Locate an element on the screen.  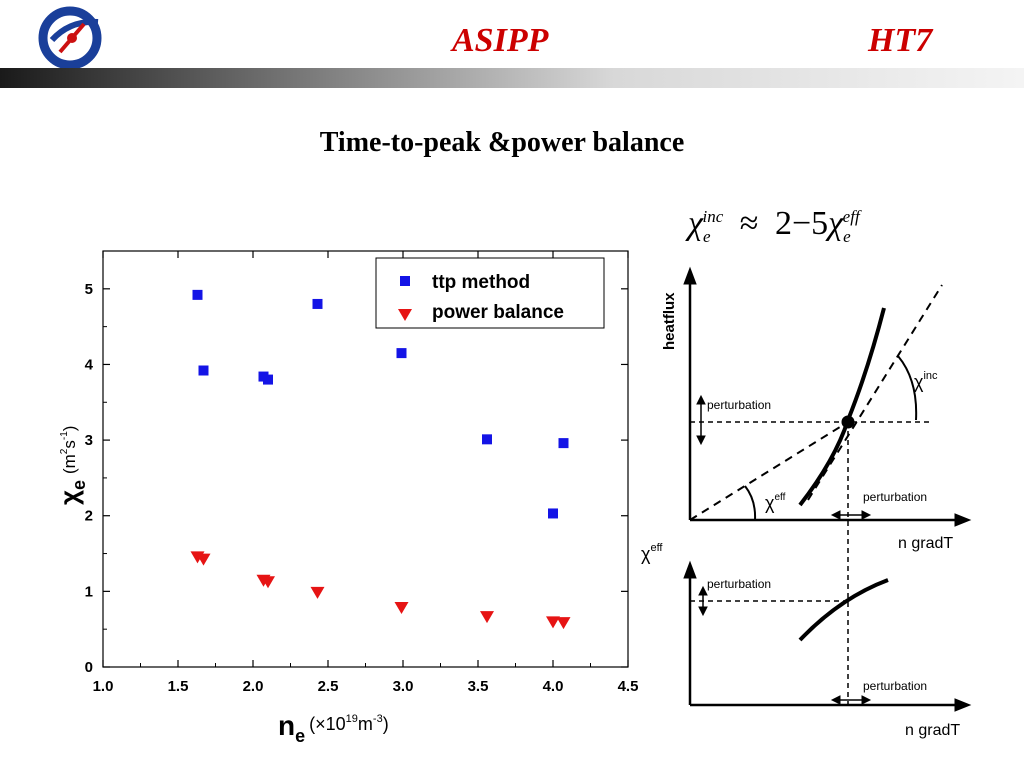
legend: ttp method power balance is located at coordinates (490, 293).